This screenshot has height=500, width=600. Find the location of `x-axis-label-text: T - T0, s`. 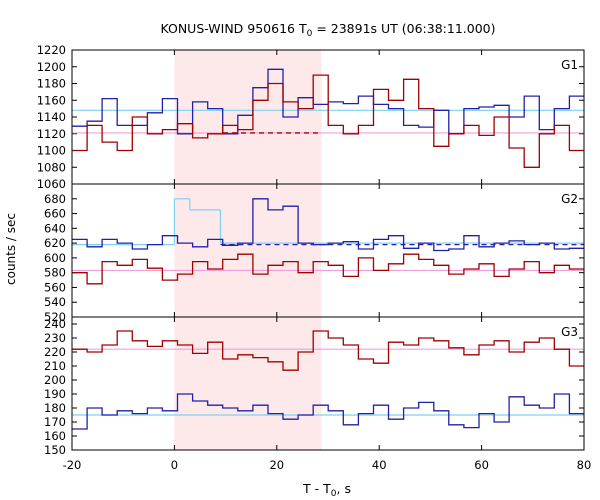

x-axis-label-text: T - T0, s is located at coordinates (326, 490).